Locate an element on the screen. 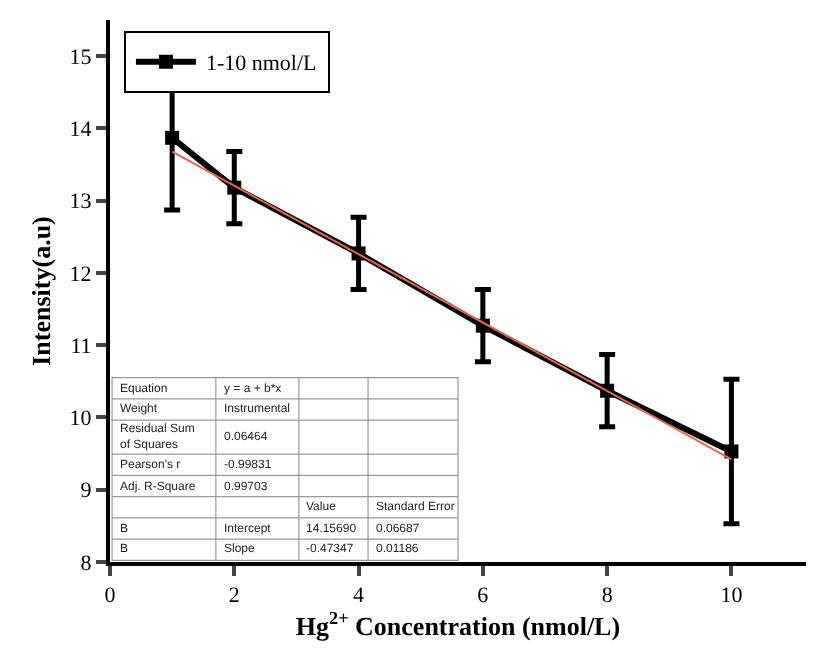 The image size is (836, 658). y-tick-label: 10 is located at coordinates (81, 419).